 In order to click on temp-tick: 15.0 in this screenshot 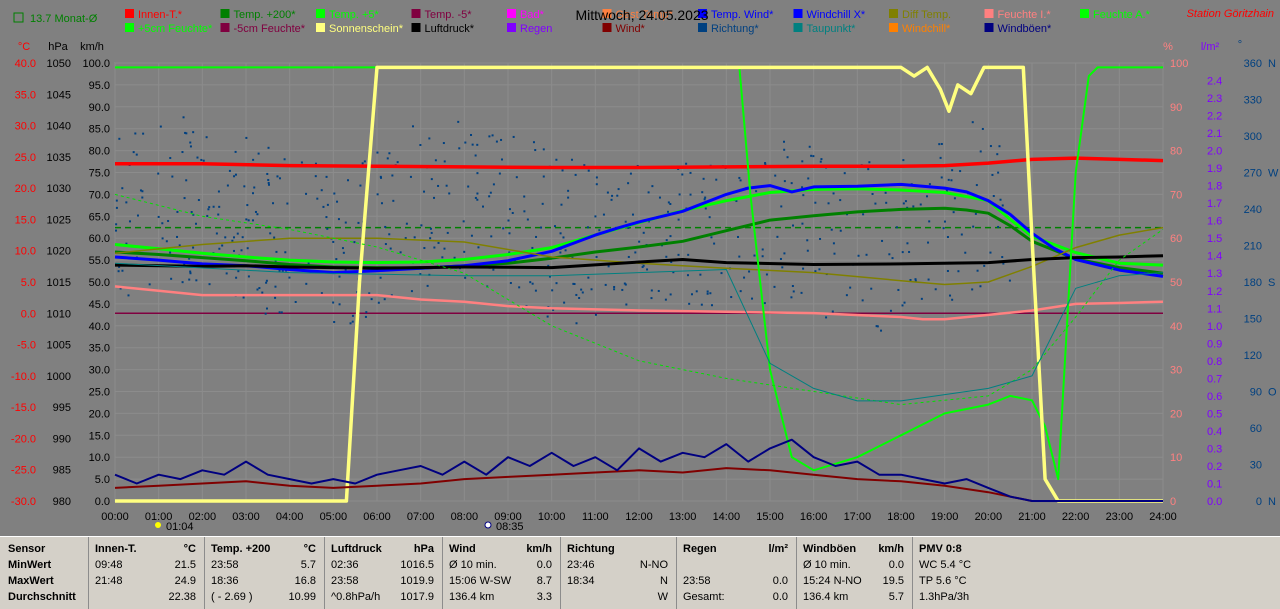, I will do `click(25, 220)`.